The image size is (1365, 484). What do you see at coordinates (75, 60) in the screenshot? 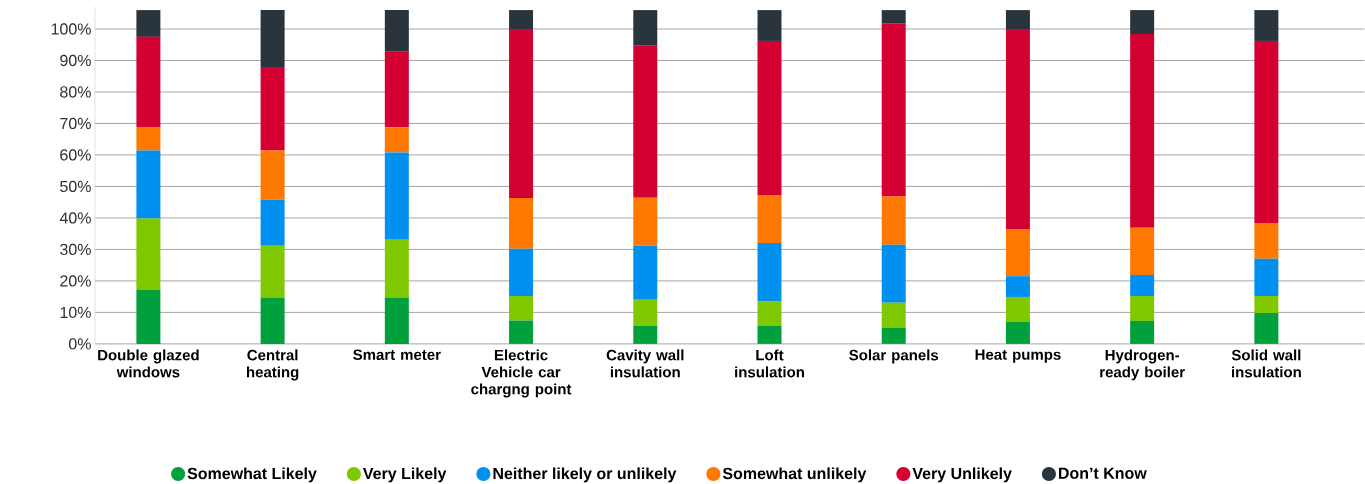
I see `y-tick-label: 90%` at bounding box center [75, 60].